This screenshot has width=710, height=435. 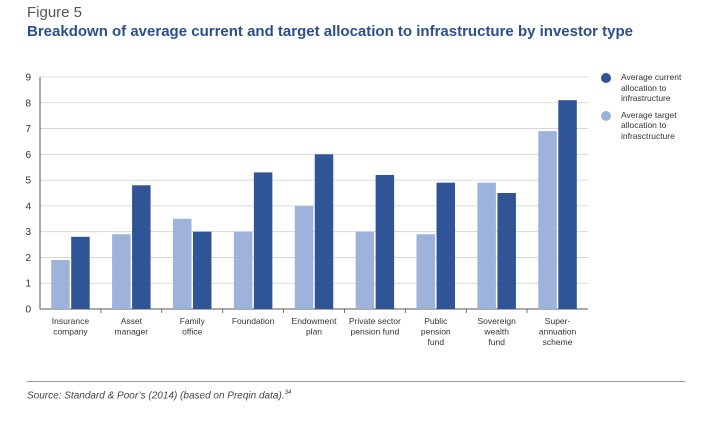 What do you see at coordinates (28, 232) in the screenshot?
I see `y-tick-label: 3` at bounding box center [28, 232].